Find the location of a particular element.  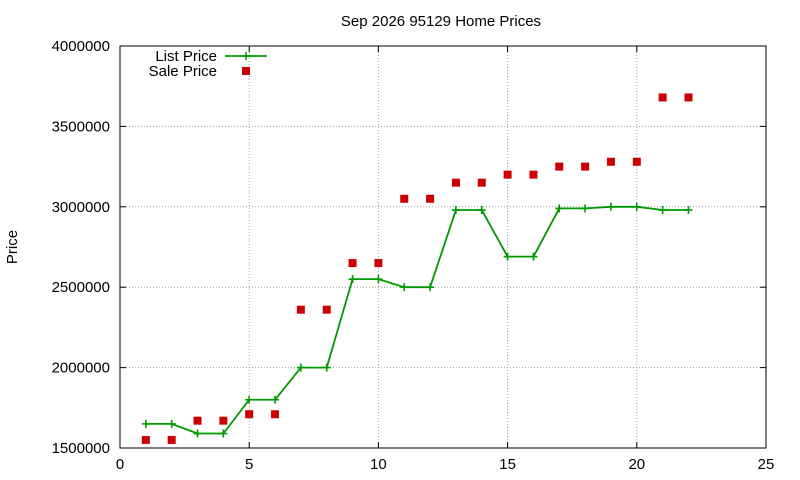

x-tick-label: 0 is located at coordinates (120, 464).